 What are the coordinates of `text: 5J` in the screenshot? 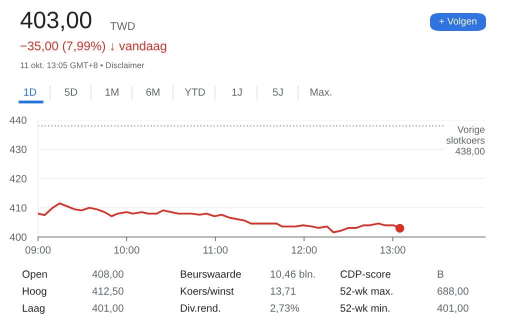 It's located at (277, 92).